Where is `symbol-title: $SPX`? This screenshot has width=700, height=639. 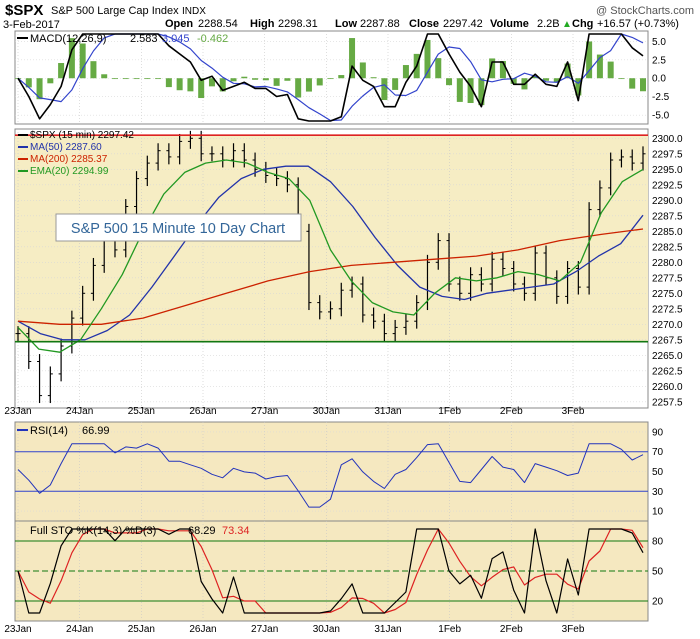
symbol-title: $SPX is located at coordinates (24, 10).